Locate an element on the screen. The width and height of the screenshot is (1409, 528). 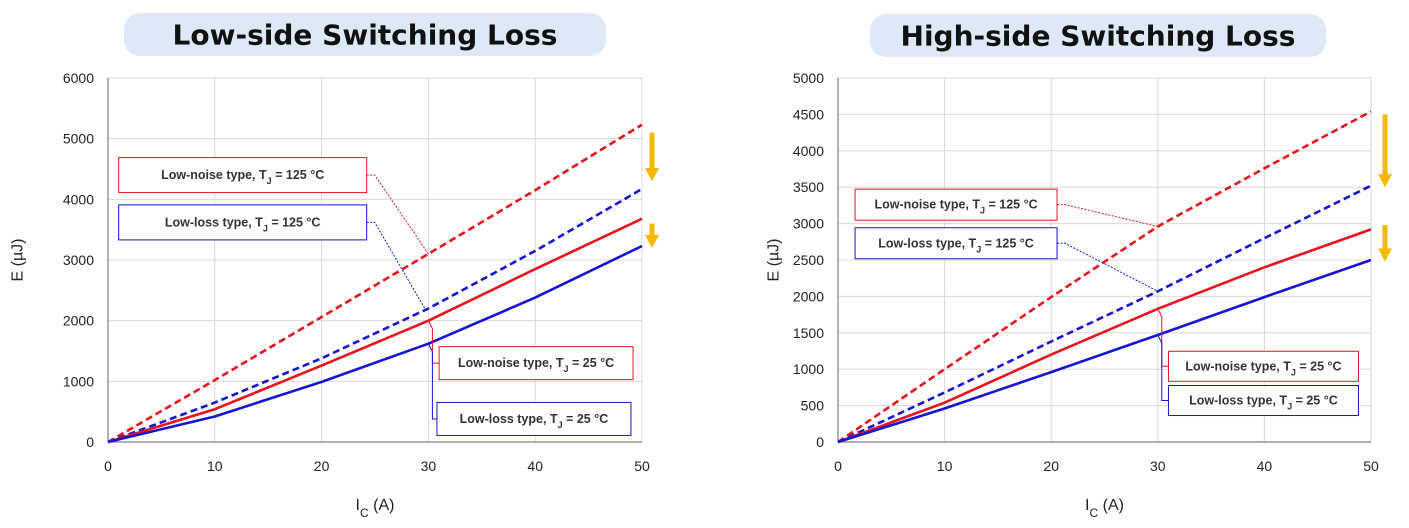
y-tick-label: 6000 is located at coordinates (78, 78).